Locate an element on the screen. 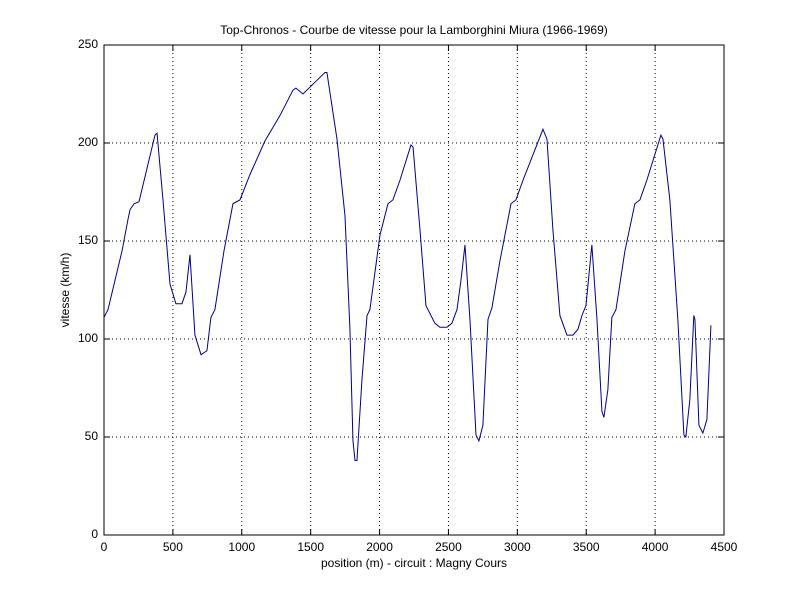  x-tick-label: 2500 is located at coordinates (448, 547).